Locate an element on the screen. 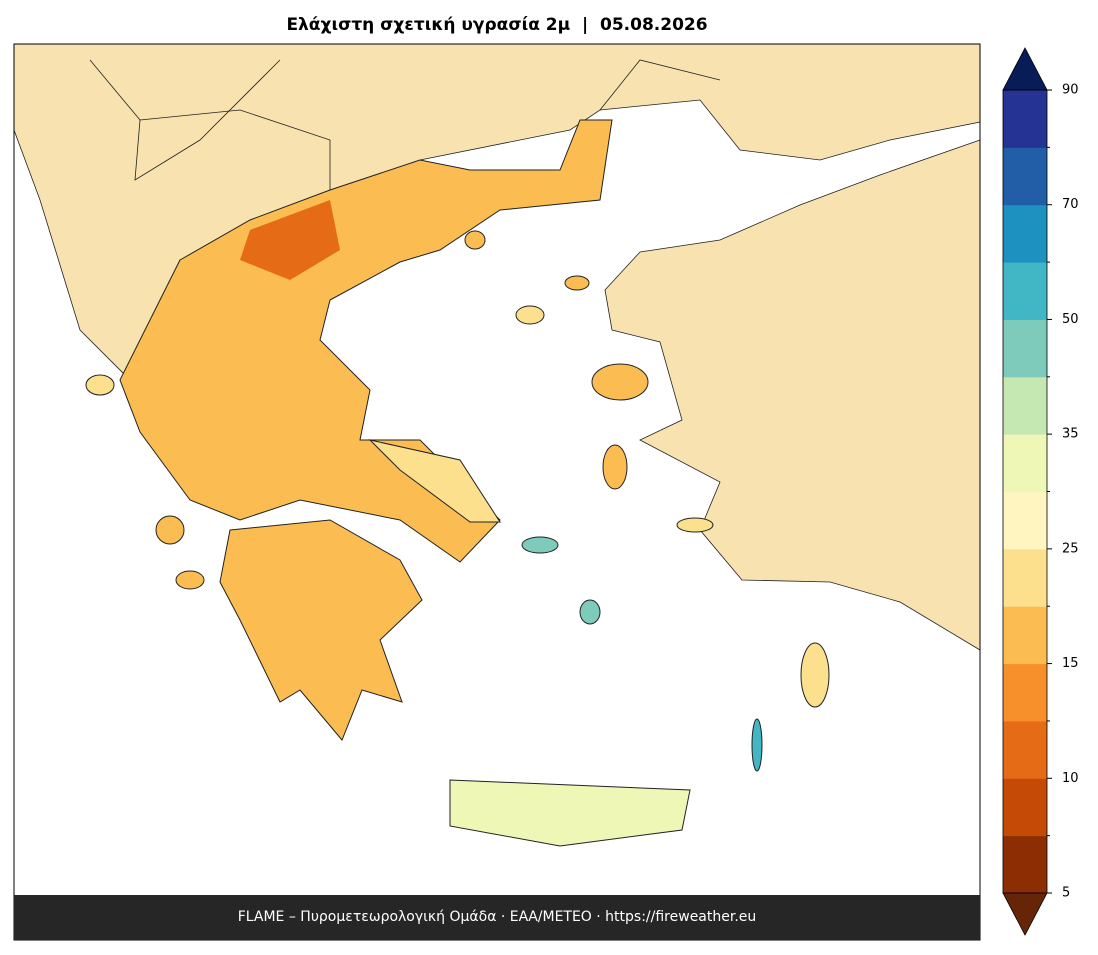 The image size is (1098, 955). colorbar-tick-label: 35 is located at coordinates (1070, 434).